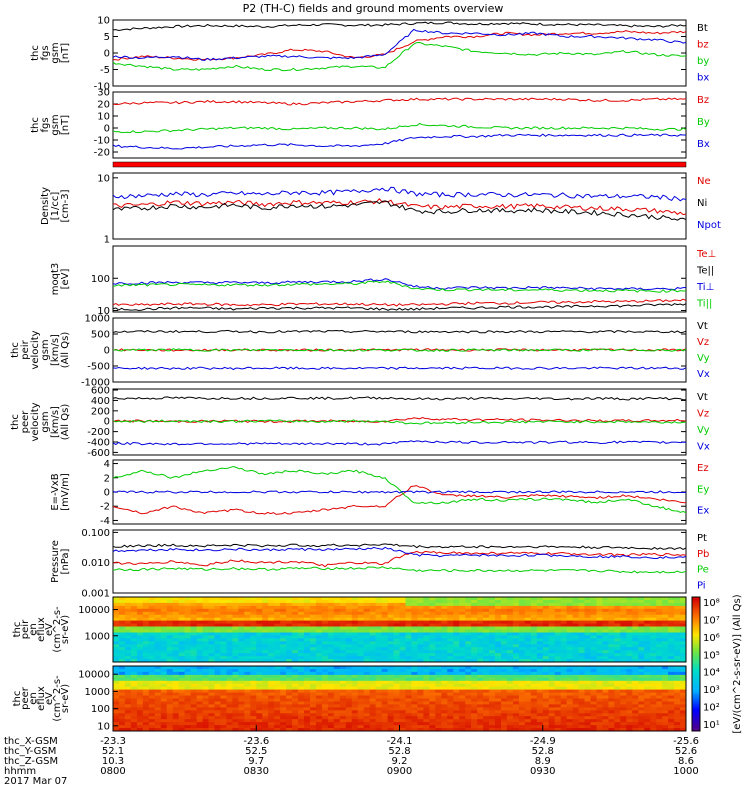 This screenshot has width=750, height=805. What do you see at coordinates (107, 351) in the screenshot?
I see `ytick-label: 0` at bounding box center [107, 351].